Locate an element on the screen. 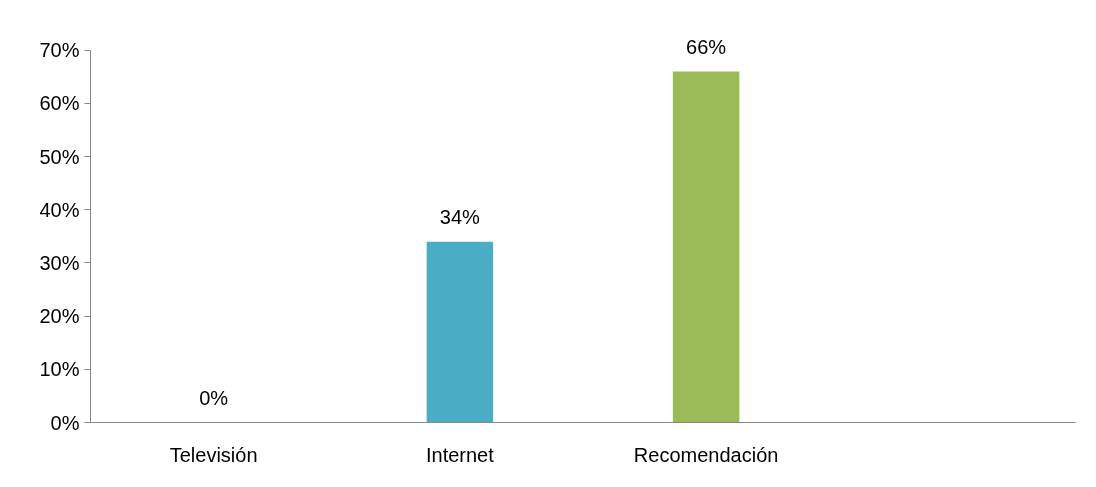  y-tick-label: 70% is located at coordinates (59, 50).